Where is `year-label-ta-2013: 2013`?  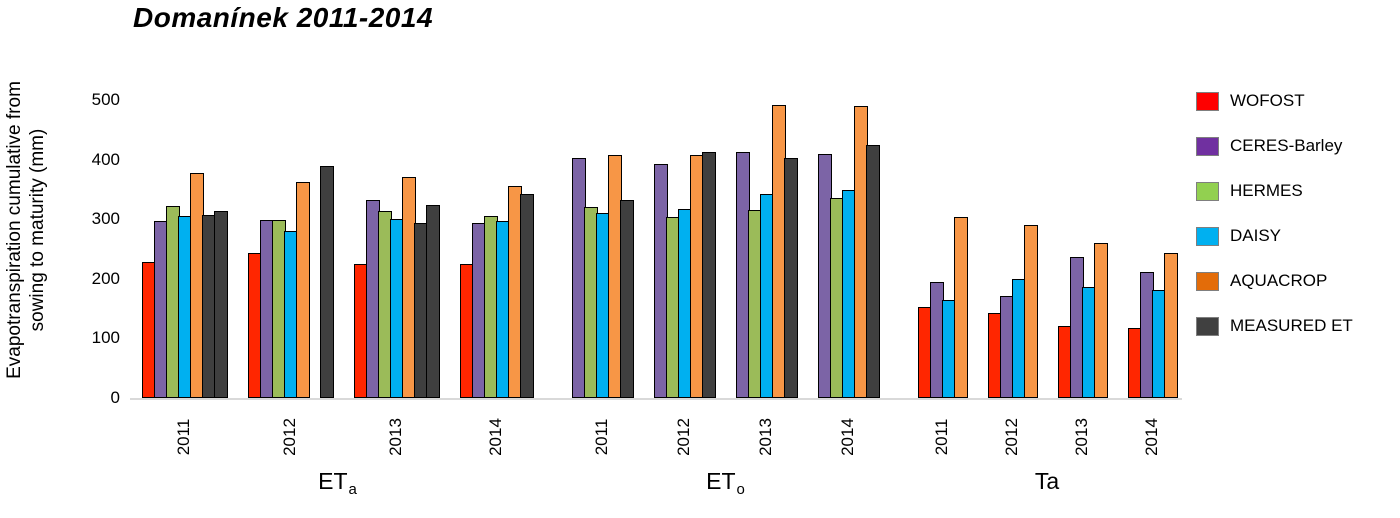 year-label-ta-2013: 2013 is located at coordinates (1081, 437).